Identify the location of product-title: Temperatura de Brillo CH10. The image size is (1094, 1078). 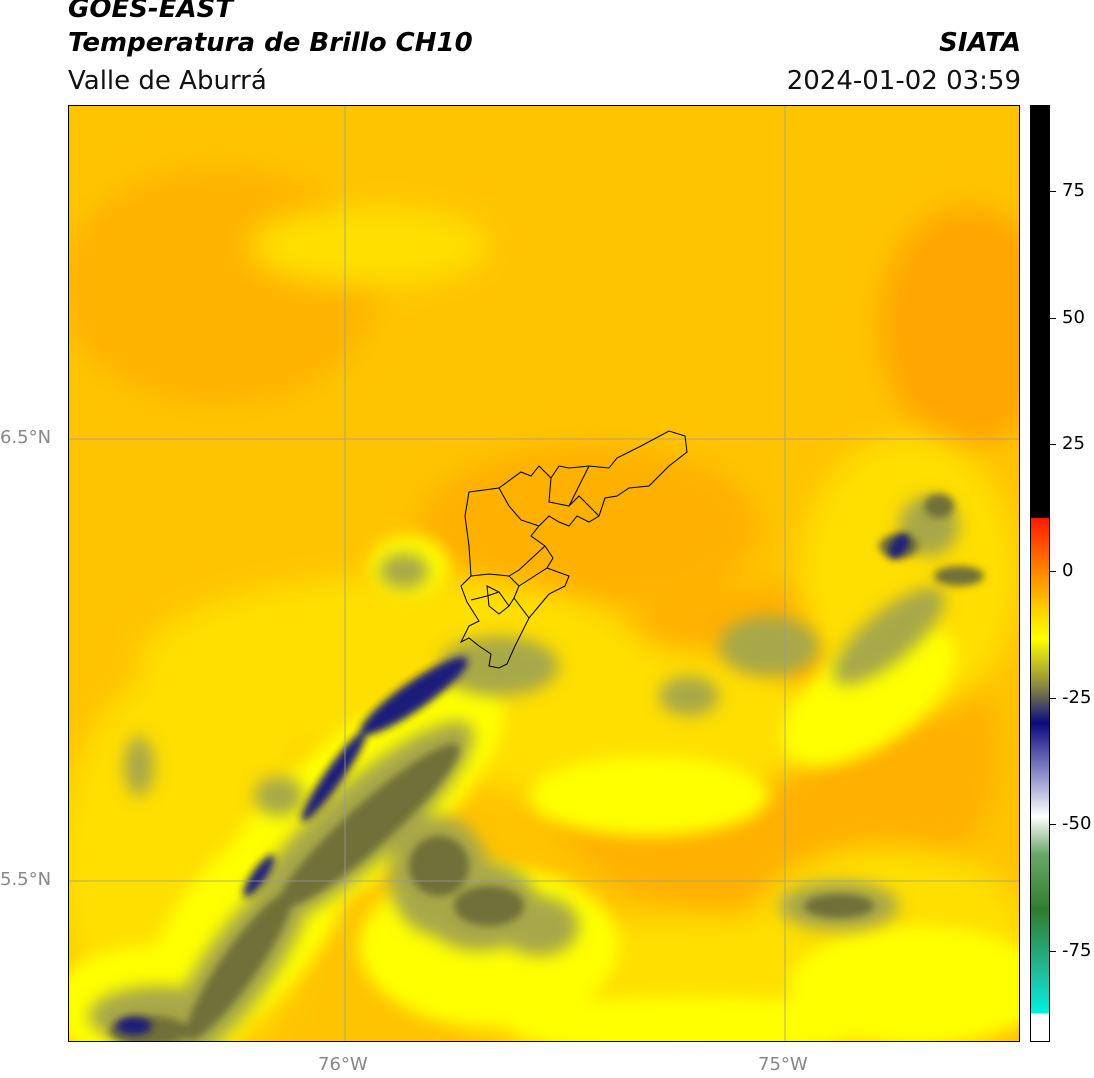
(270, 43).